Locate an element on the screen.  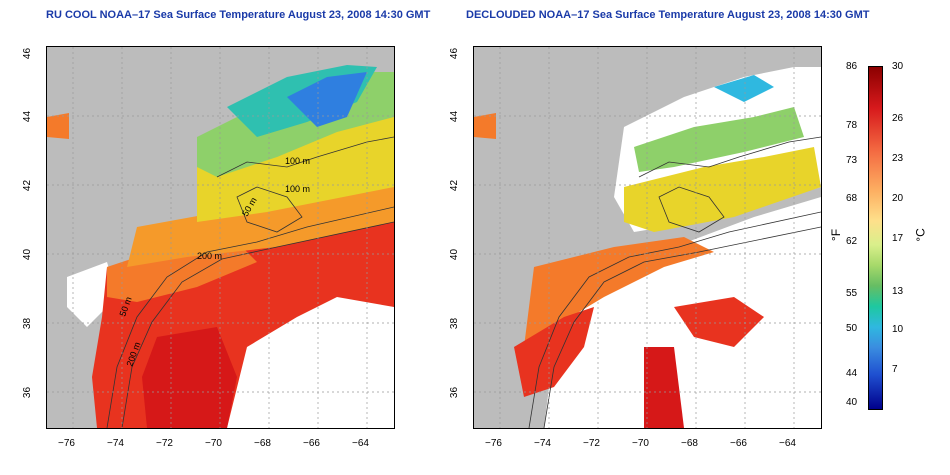
f-tick: 40 is located at coordinates (852, 402).